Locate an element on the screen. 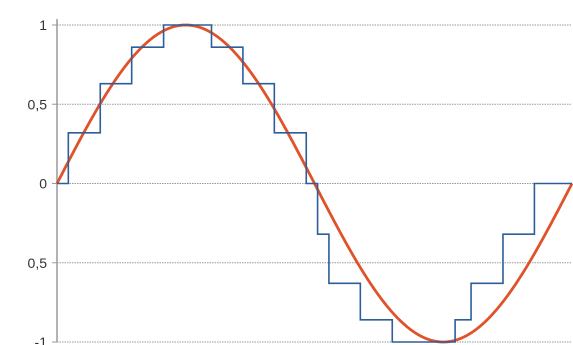 This screenshot has width=573, height=345. y-tick-label-3: 0,5 is located at coordinates (38, 263).